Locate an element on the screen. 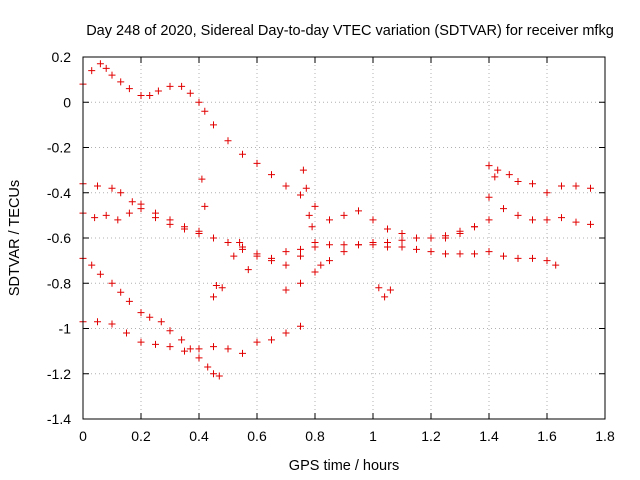  series-satellite-f is located at coordinates (438, 230).